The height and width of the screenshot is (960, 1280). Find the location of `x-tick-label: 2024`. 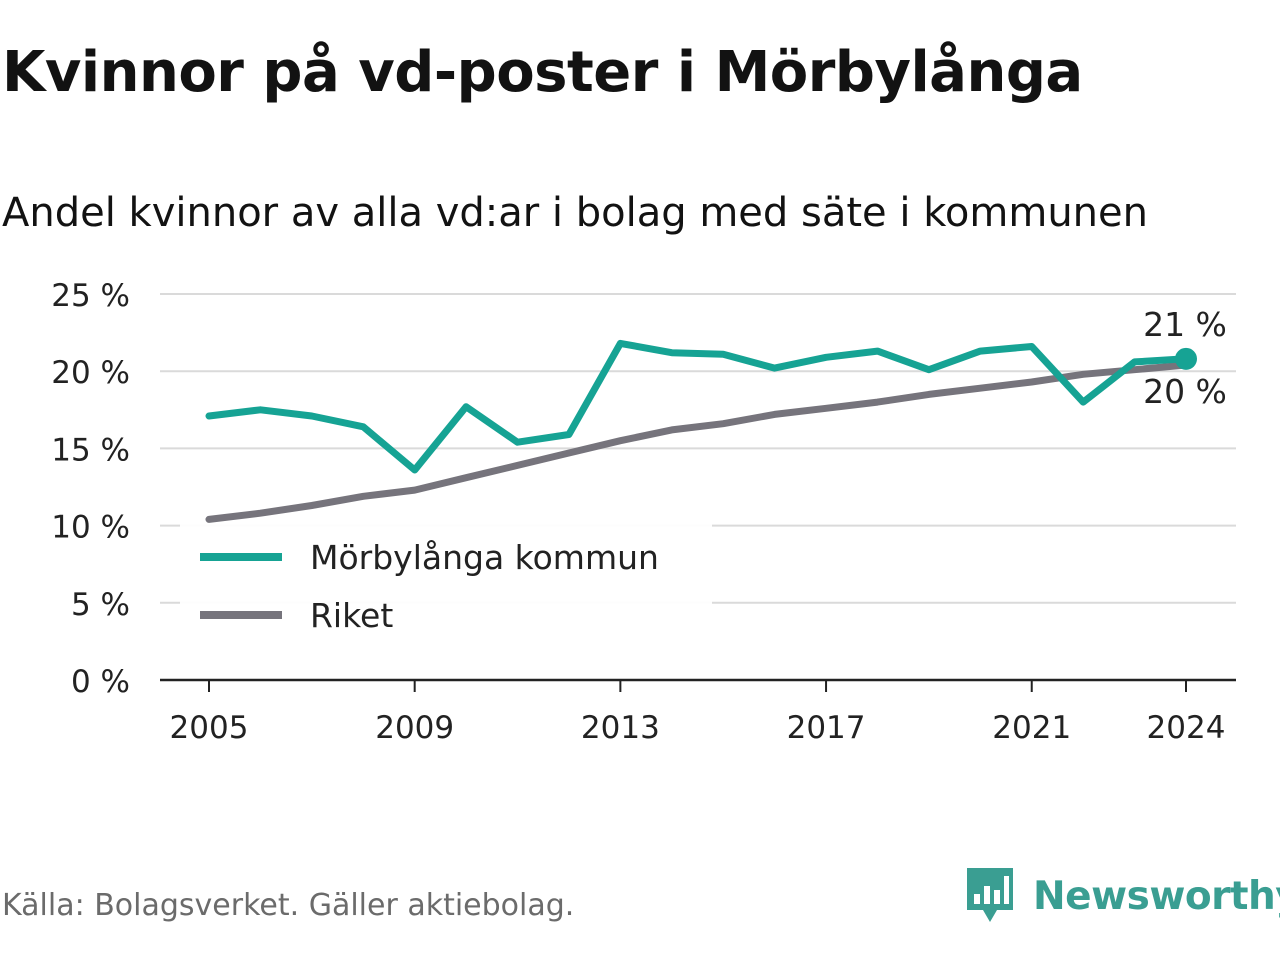

x-tick-label: 2024 is located at coordinates (1186, 728).